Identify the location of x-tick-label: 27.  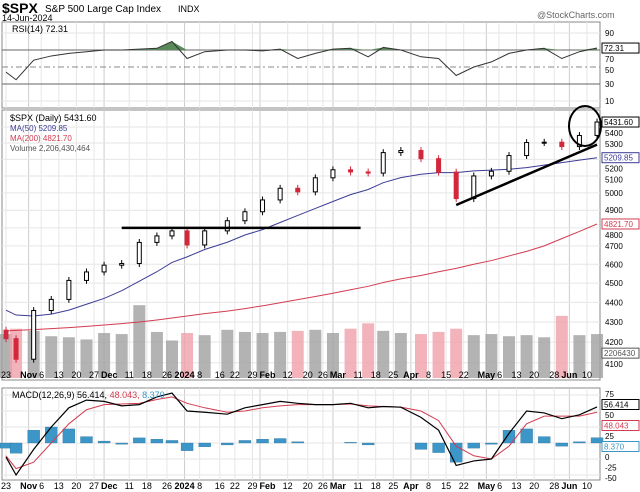
(94, 375).